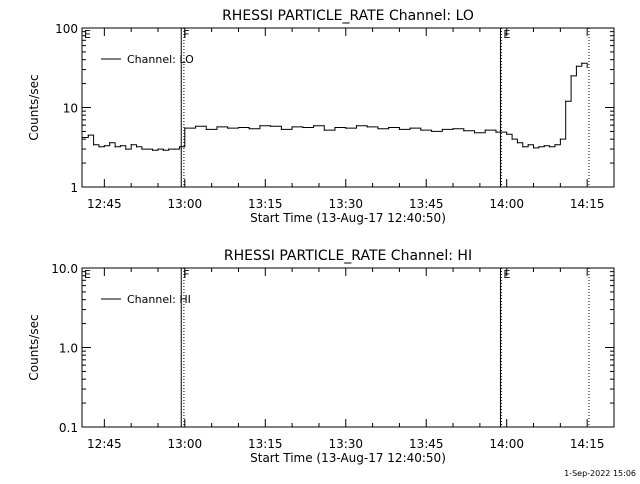 The image size is (640, 484). What do you see at coordinates (348, 16) in the screenshot?
I see `chart-title: RHESSI PARTICLE_RATE Channel: LO` at bounding box center [348, 16].